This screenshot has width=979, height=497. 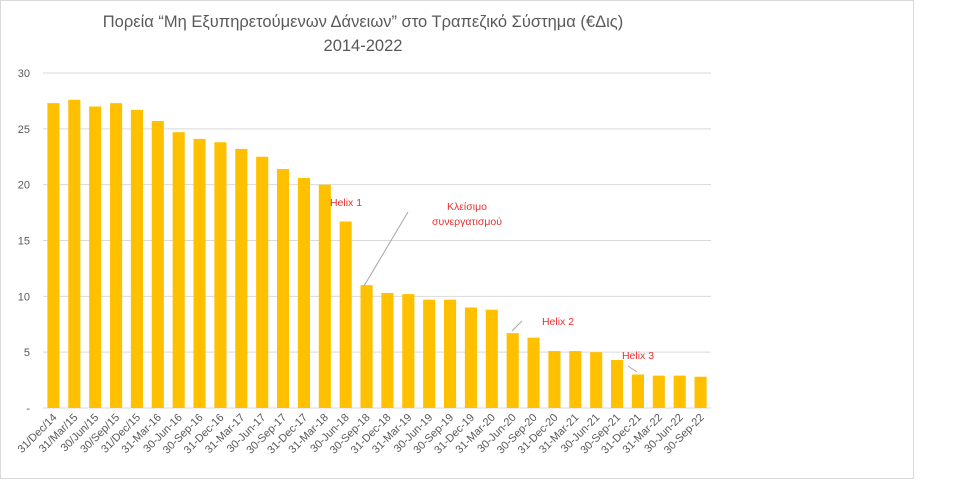 What do you see at coordinates (558, 322) in the screenshot?
I see `annotation-label: Helix 2` at bounding box center [558, 322].